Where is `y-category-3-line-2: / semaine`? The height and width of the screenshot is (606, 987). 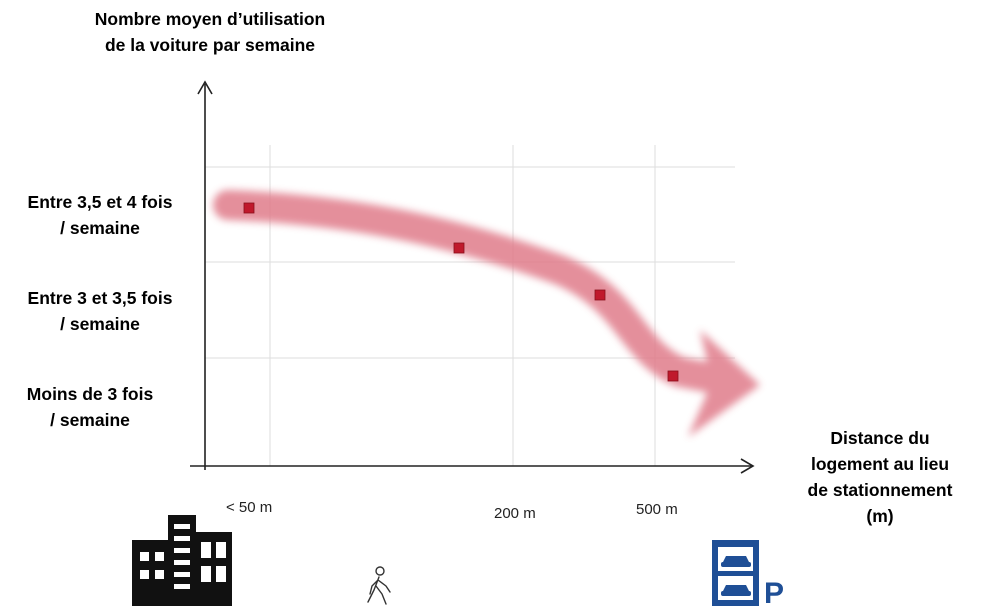
y-category-3-line-2: / semaine is located at coordinates (90, 420).